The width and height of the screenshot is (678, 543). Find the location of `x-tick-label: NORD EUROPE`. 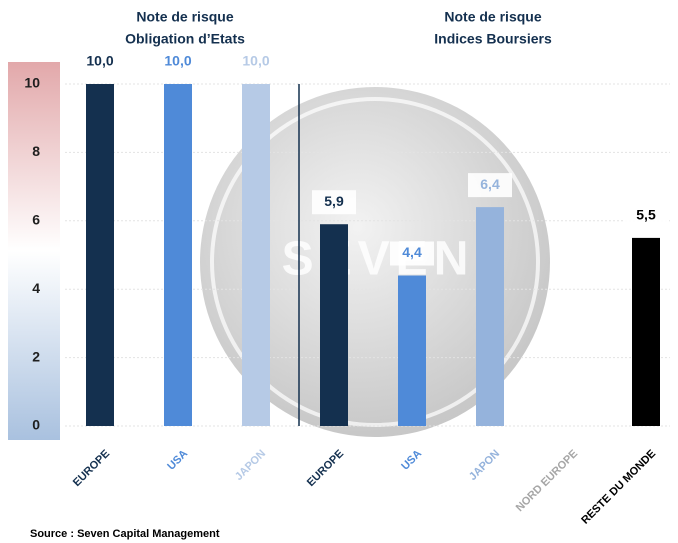

x-tick-label: NORD EUROPE is located at coordinates (547, 481).